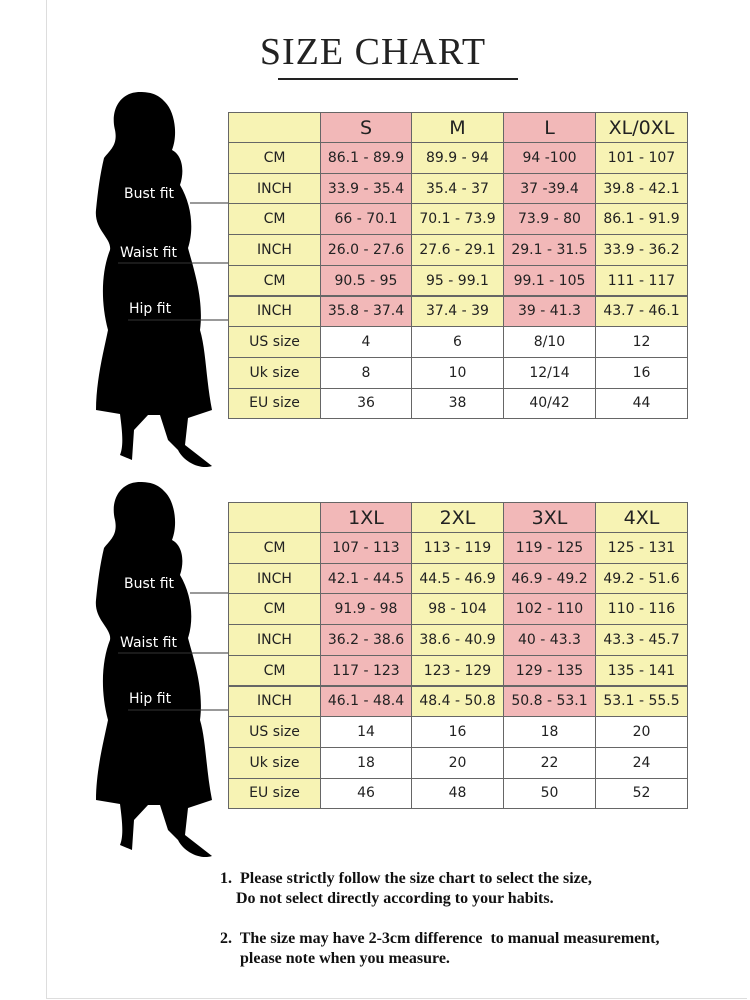 The width and height of the screenshot is (750, 1000). Describe the element at coordinates (549, 372) in the screenshot. I see `size-value: 12/14` at that location.